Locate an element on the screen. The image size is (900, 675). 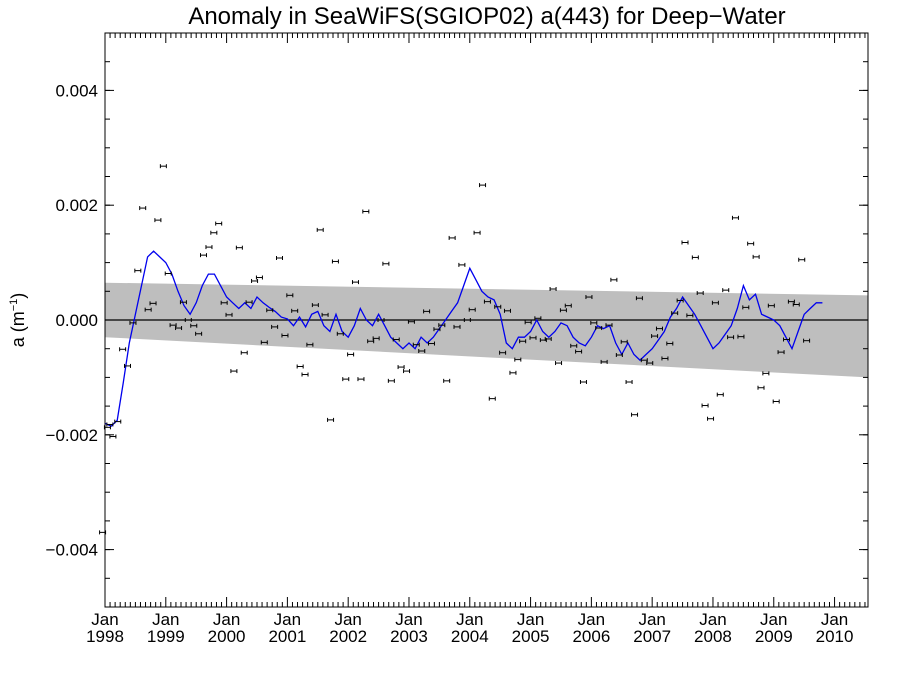
y-tick-label: −0.002 is located at coordinates (72, 435).